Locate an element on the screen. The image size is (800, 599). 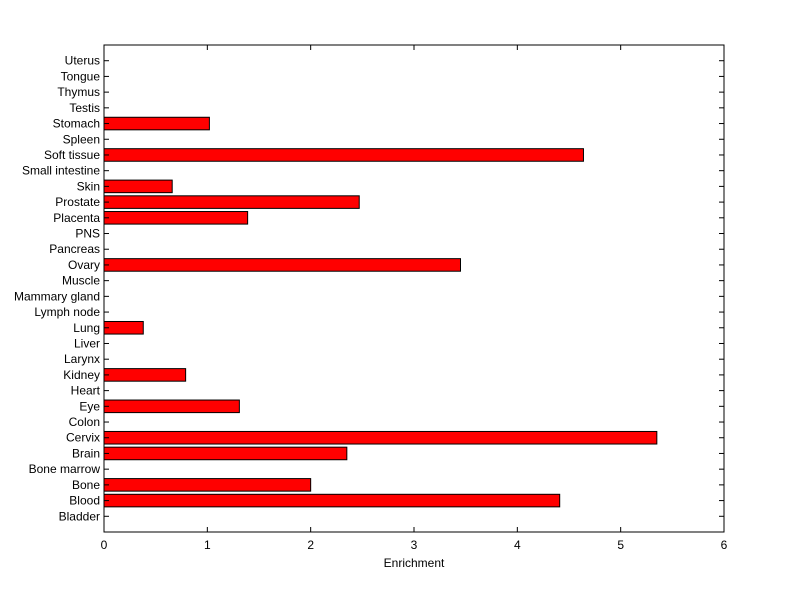
y-tick-label-uterus: Uterus is located at coordinates (82, 61).